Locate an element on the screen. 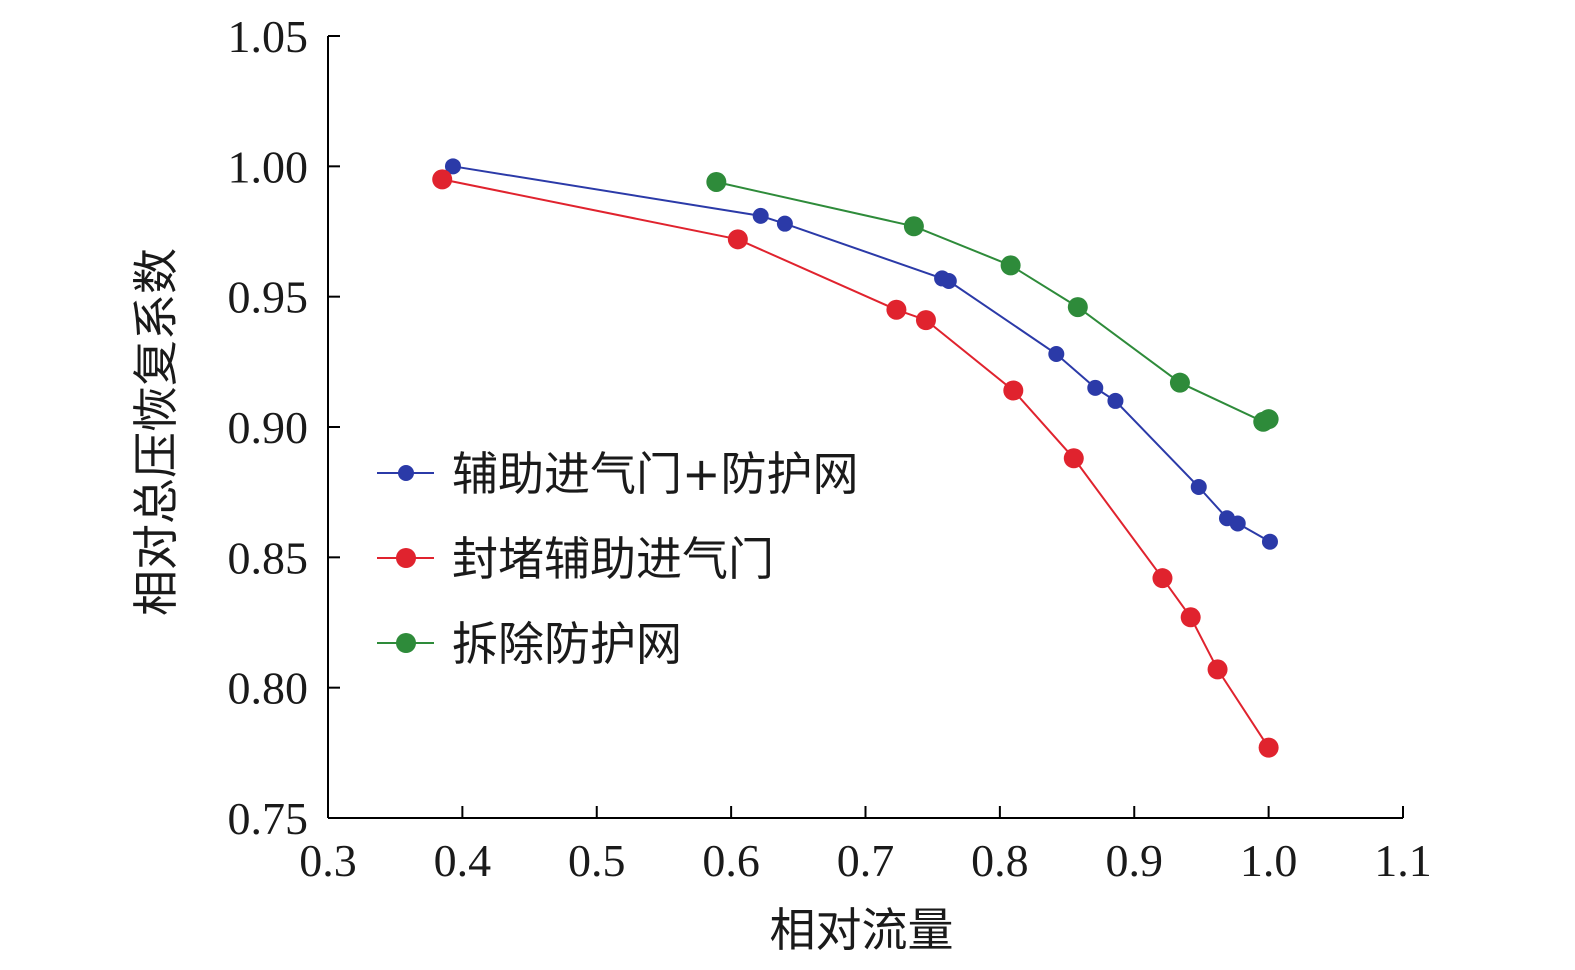 This screenshot has width=1575, height=970. x-tick-label: 0.9 is located at coordinates (1135, 860).